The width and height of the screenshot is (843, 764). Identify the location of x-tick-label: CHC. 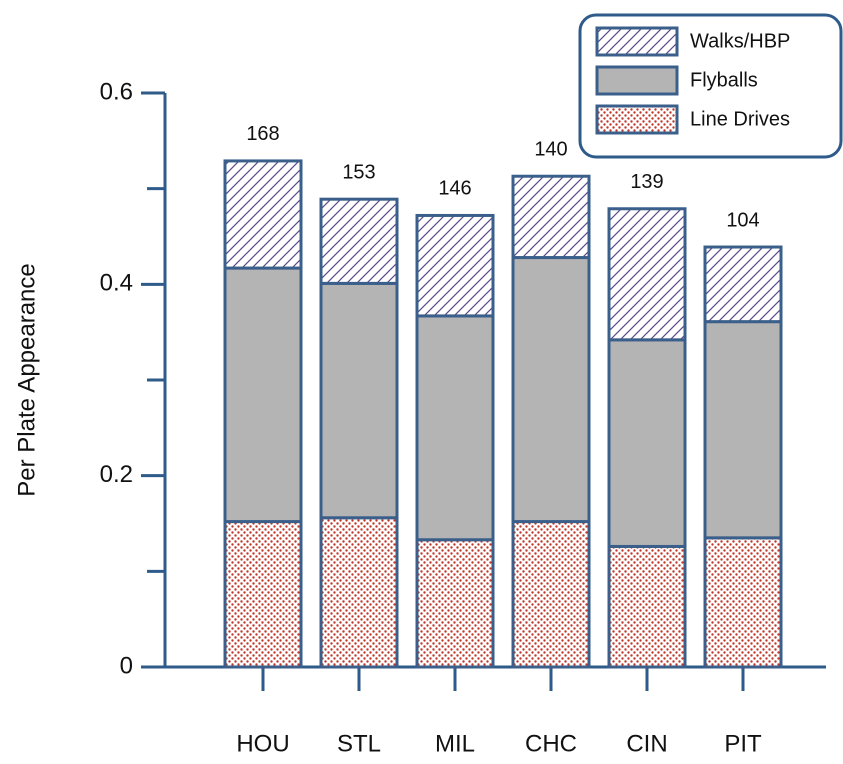
(551, 743).